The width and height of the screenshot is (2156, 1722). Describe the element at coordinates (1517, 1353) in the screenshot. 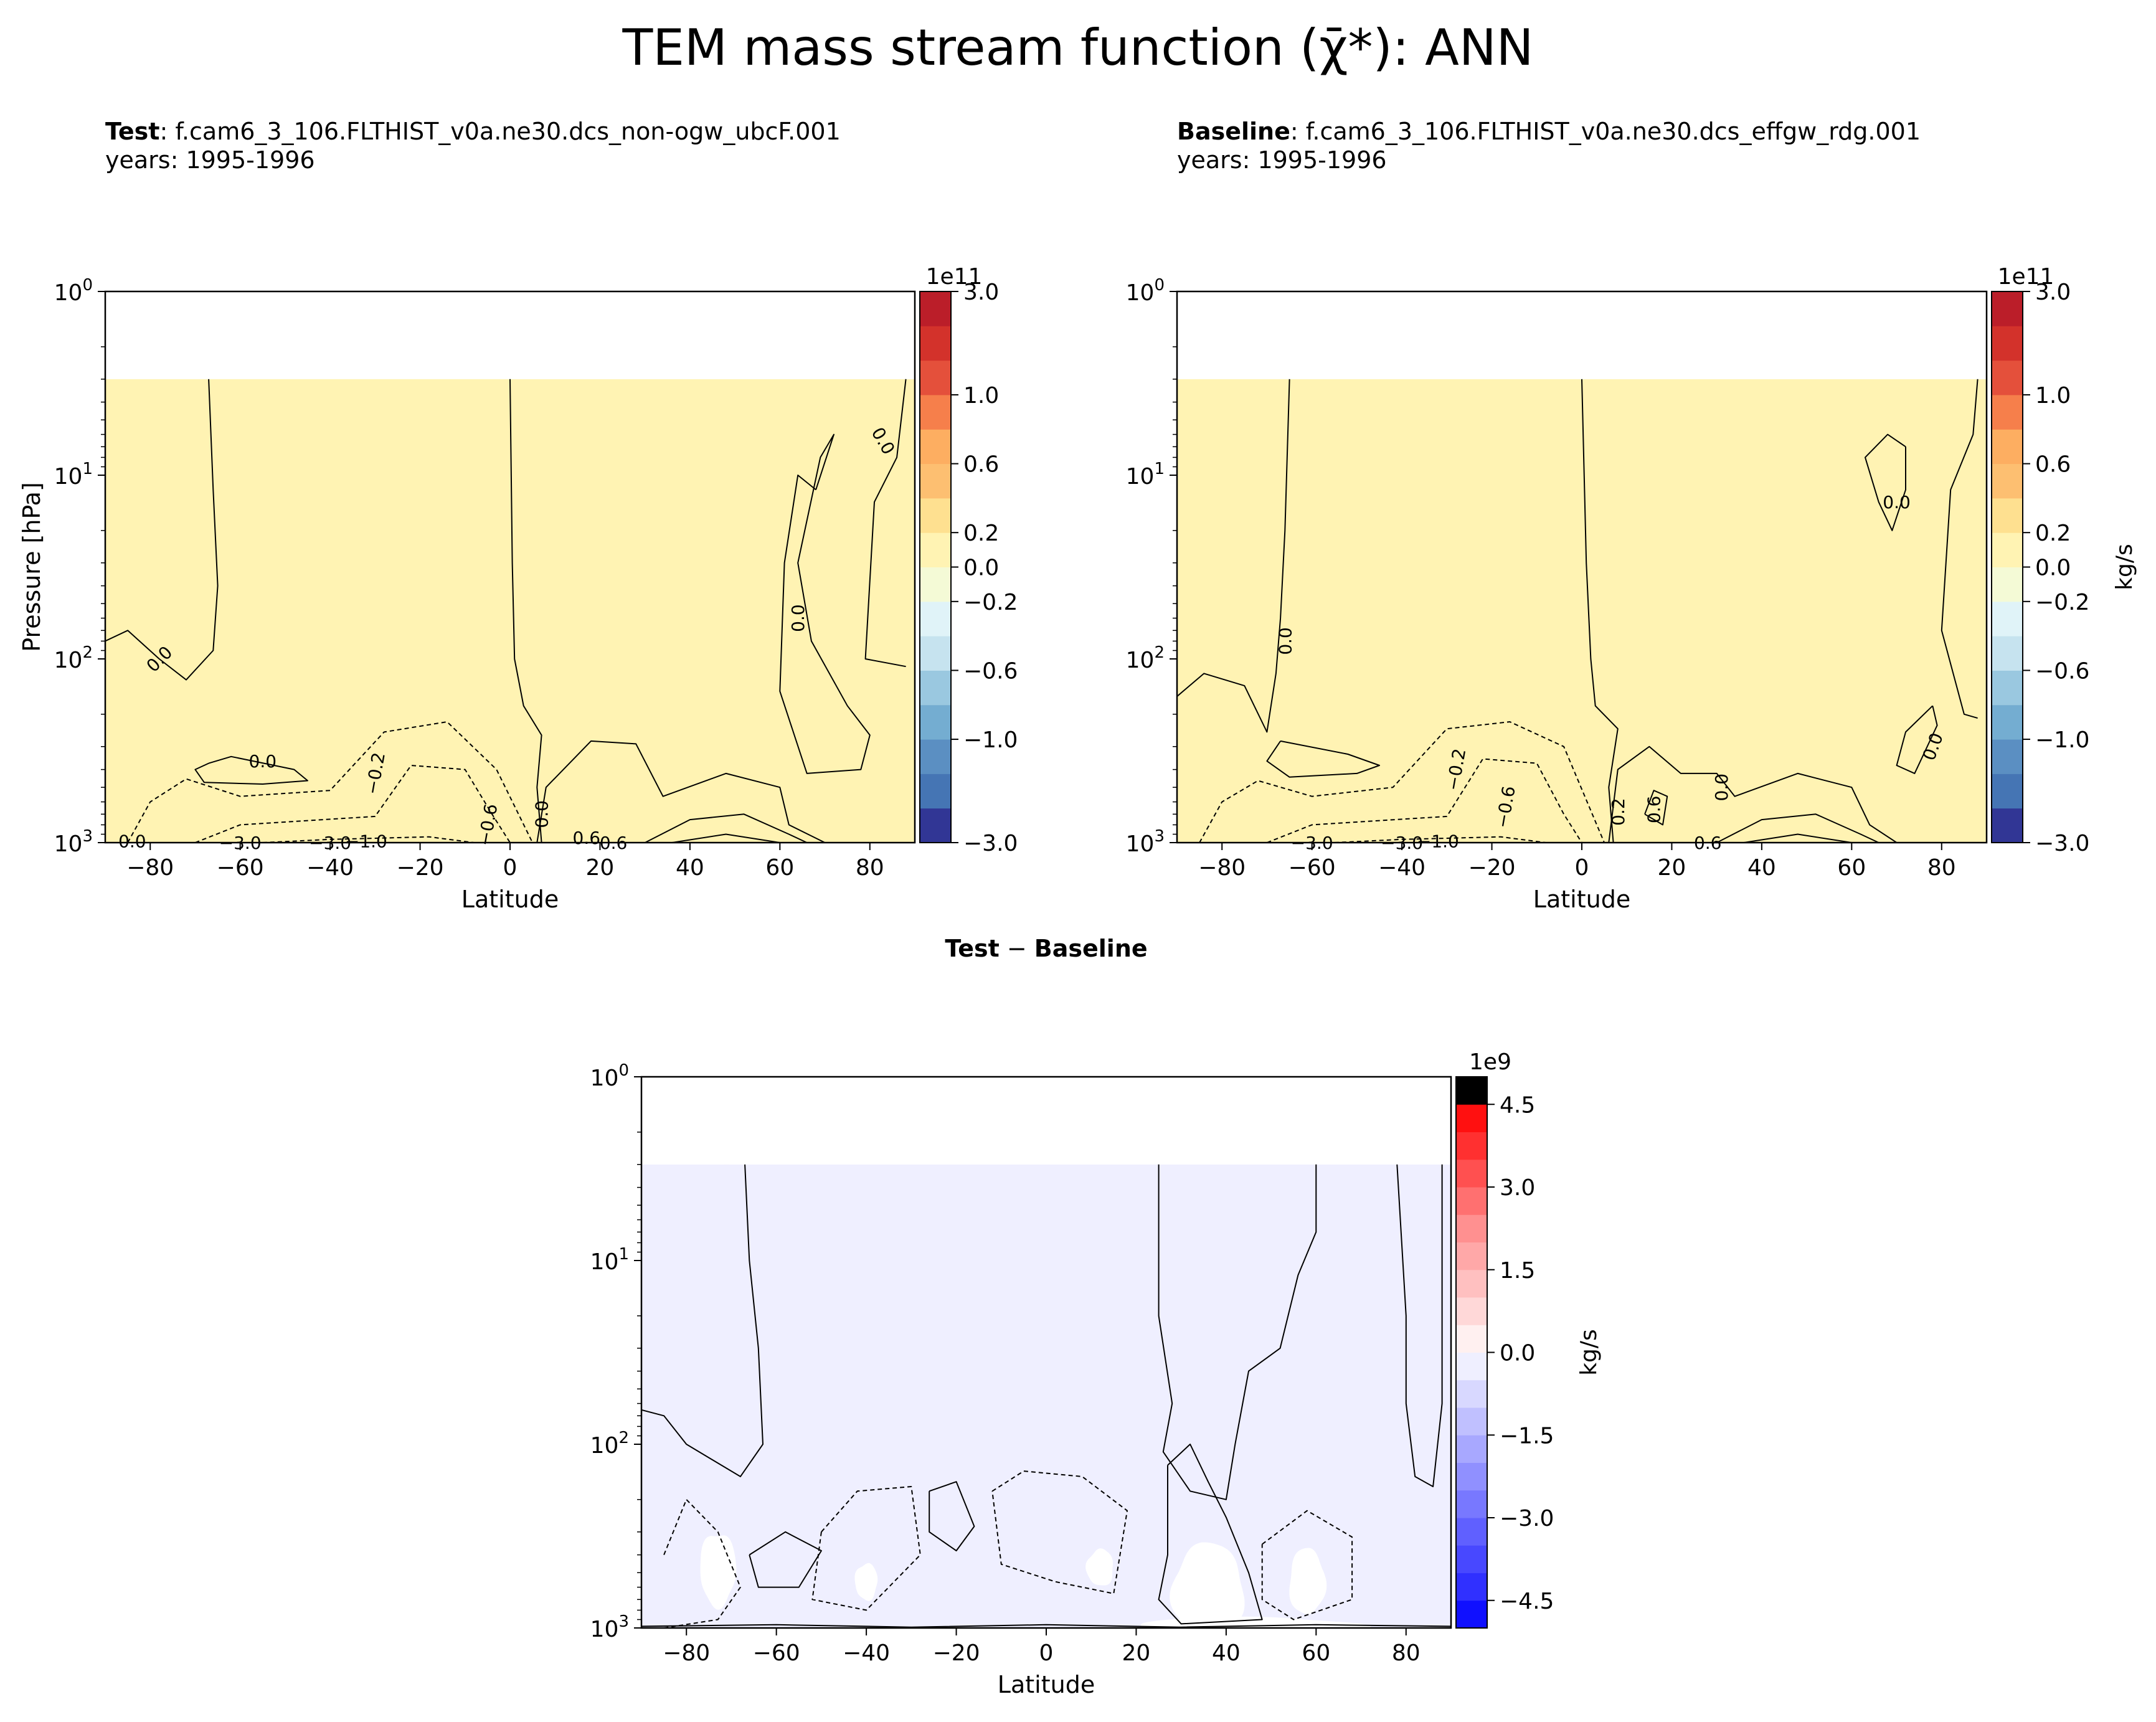

I see `diff-colorbar-tick-label: 0.0` at that location.